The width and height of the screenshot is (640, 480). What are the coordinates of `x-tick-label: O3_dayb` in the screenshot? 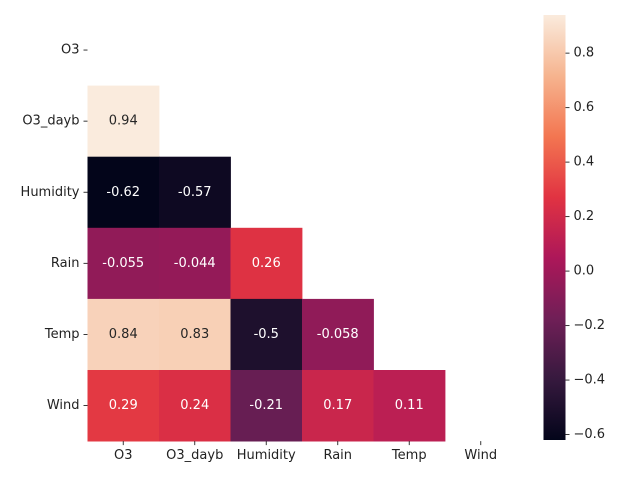 It's located at (194, 455).